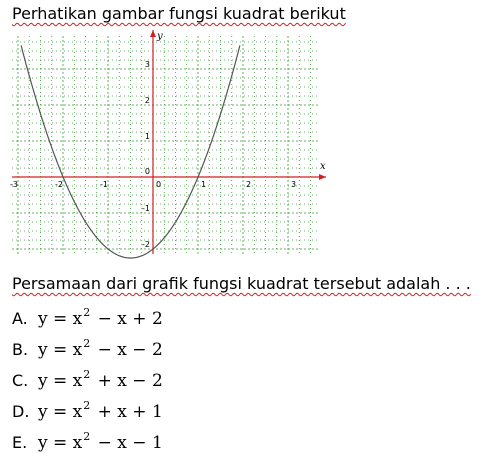 This screenshot has width=489, height=458. Describe the element at coordinates (20, 349) in the screenshot. I see `option-letter: B.` at that location.